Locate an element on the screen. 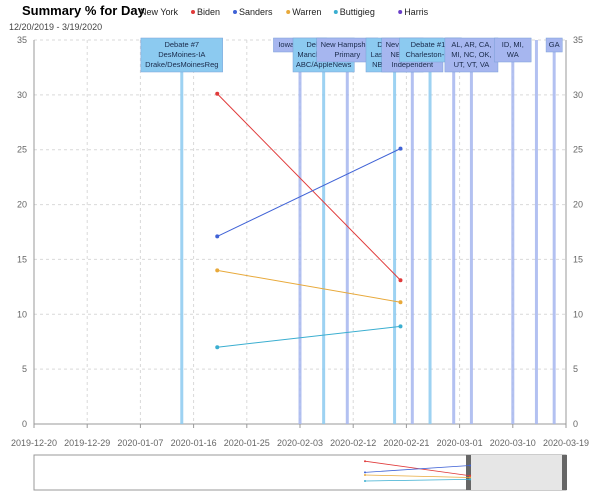 The width and height of the screenshot is (600, 492). event-label-text: AL, AR, CA, is located at coordinates (471, 44).